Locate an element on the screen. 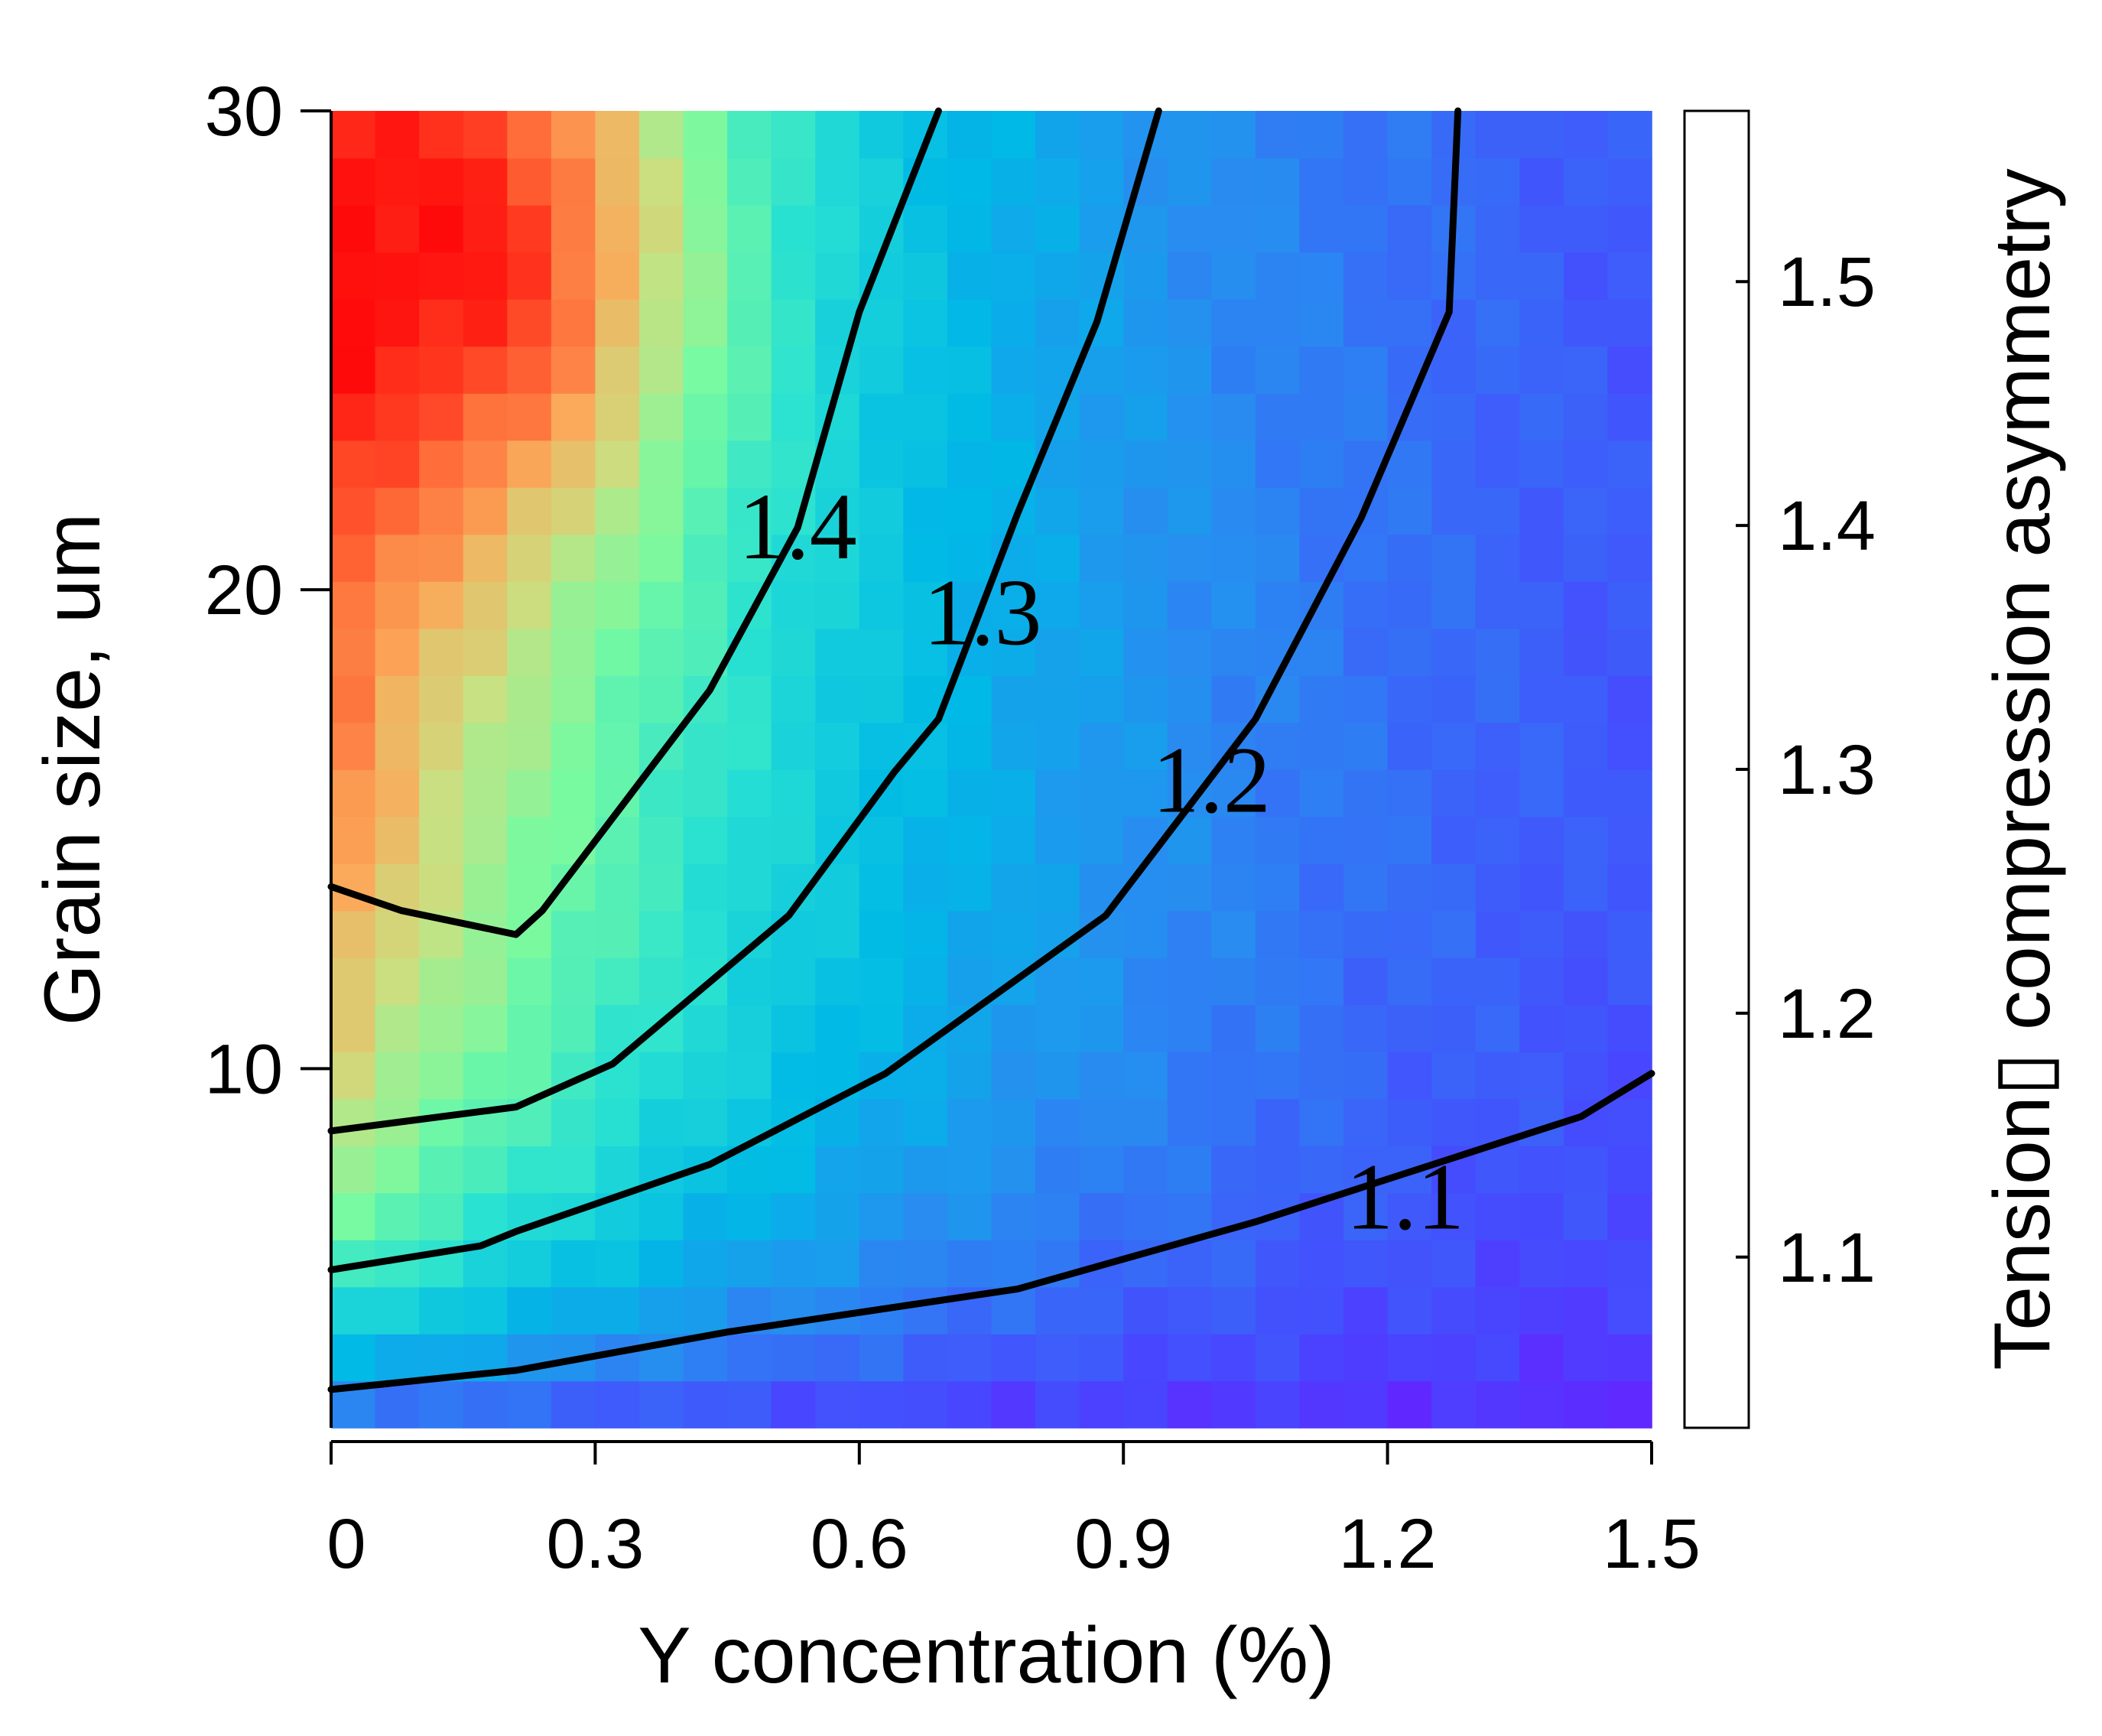 The width and height of the screenshot is (2102, 1736). colorbar-tick-label: 1.3 is located at coordinates (1827, 770).